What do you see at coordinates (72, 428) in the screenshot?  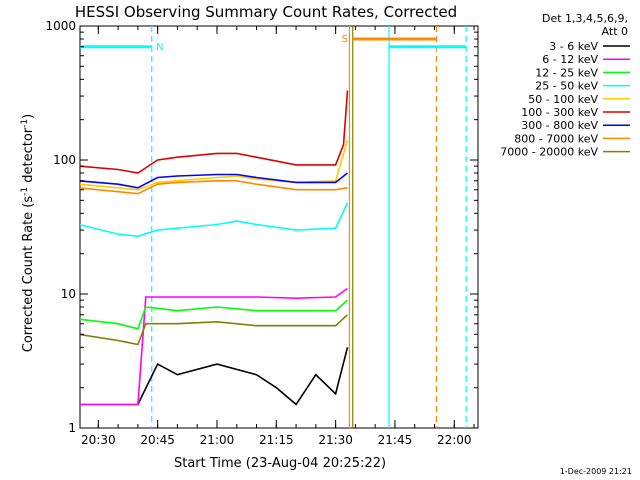 I see `y-tick-label: 1` at bounding box center [72, 428].